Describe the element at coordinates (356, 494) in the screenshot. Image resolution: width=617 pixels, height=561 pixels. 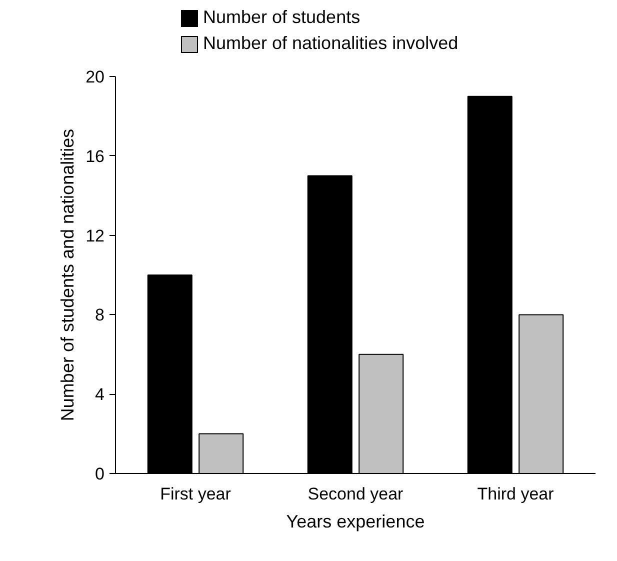
I see `x-tick-label: Second year` at that location.